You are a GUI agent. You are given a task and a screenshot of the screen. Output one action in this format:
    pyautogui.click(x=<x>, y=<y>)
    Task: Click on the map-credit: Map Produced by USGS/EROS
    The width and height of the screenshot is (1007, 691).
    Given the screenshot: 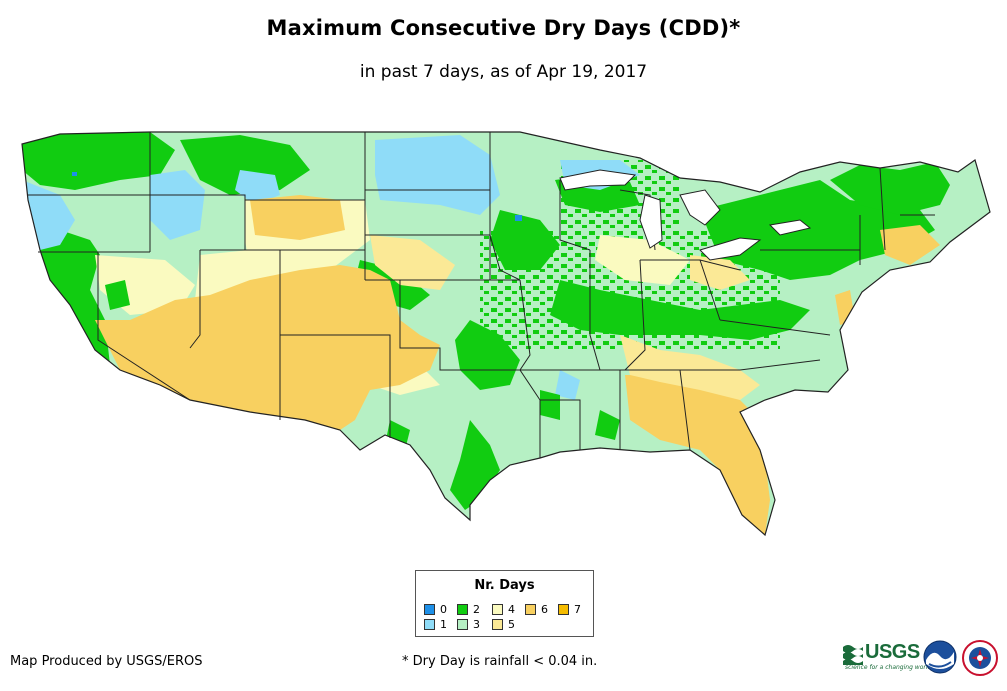 What is the action you would take?
    pyautogui.click(x=106, y=661)
    